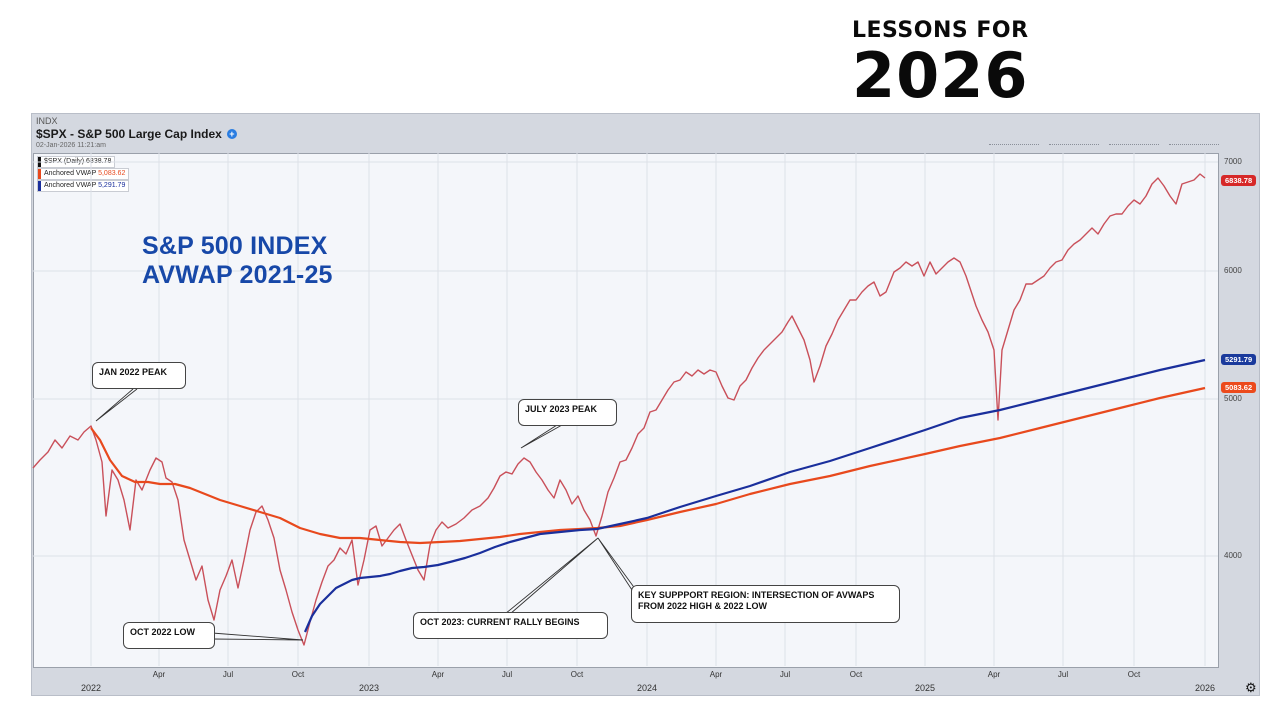 The width and height of the screenshot is (1280, 720). I want to click on x-year-2026: 2026, so click(1205, 688).